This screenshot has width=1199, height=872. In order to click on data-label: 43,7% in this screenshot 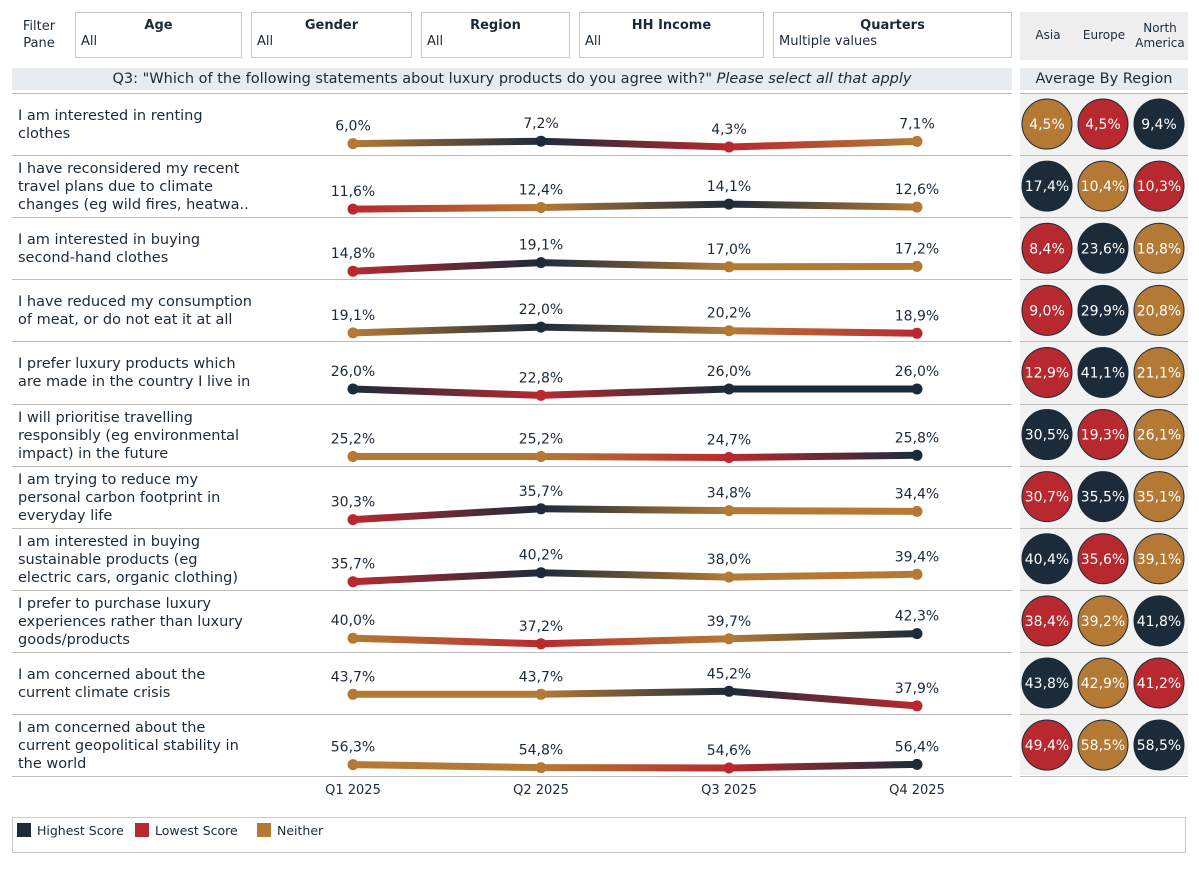, I will do `click(353, 677)`.